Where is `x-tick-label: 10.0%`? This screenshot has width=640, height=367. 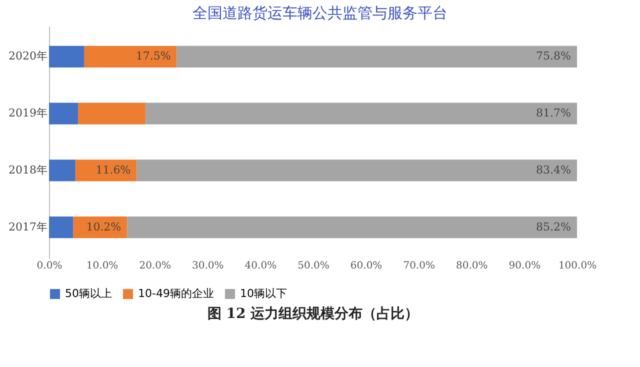 x-tick-label: 10.0% is located at coordinates (102, 266).